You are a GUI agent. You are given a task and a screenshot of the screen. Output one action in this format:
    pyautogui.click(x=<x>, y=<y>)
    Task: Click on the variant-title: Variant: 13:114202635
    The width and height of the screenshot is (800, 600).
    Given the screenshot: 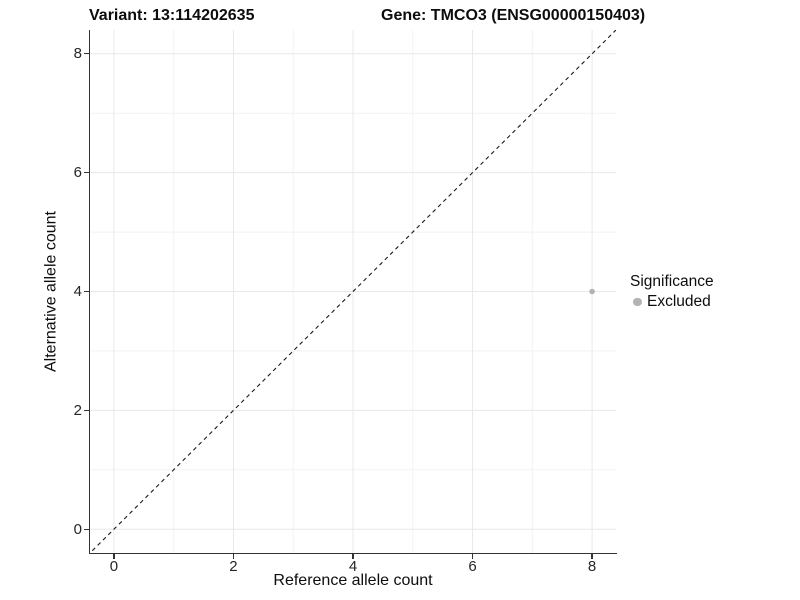 What is the action you would take?
    pyautogui.click(x=172, y=15)
    